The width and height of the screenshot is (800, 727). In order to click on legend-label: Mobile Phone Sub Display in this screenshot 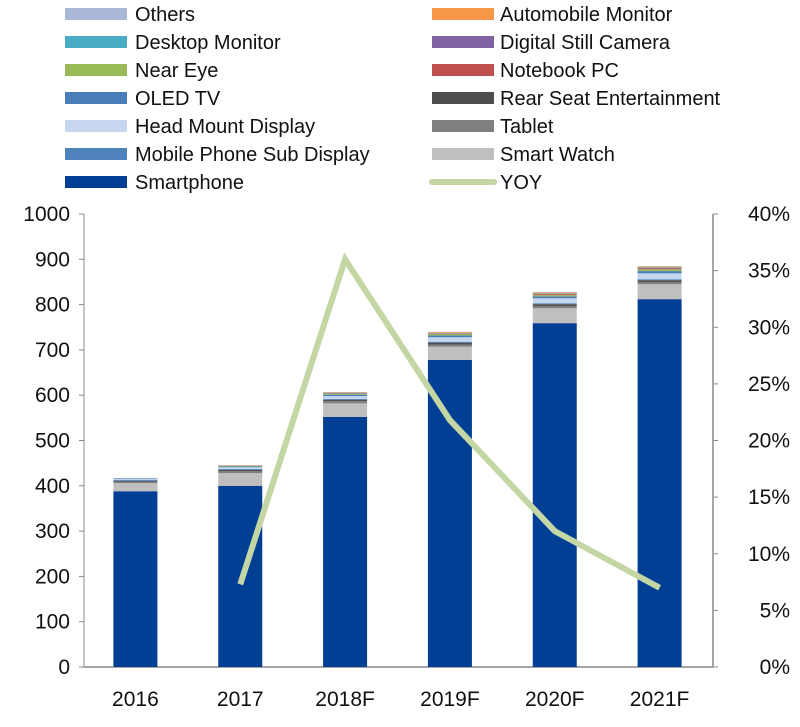, I will do `click(252, 155)`.